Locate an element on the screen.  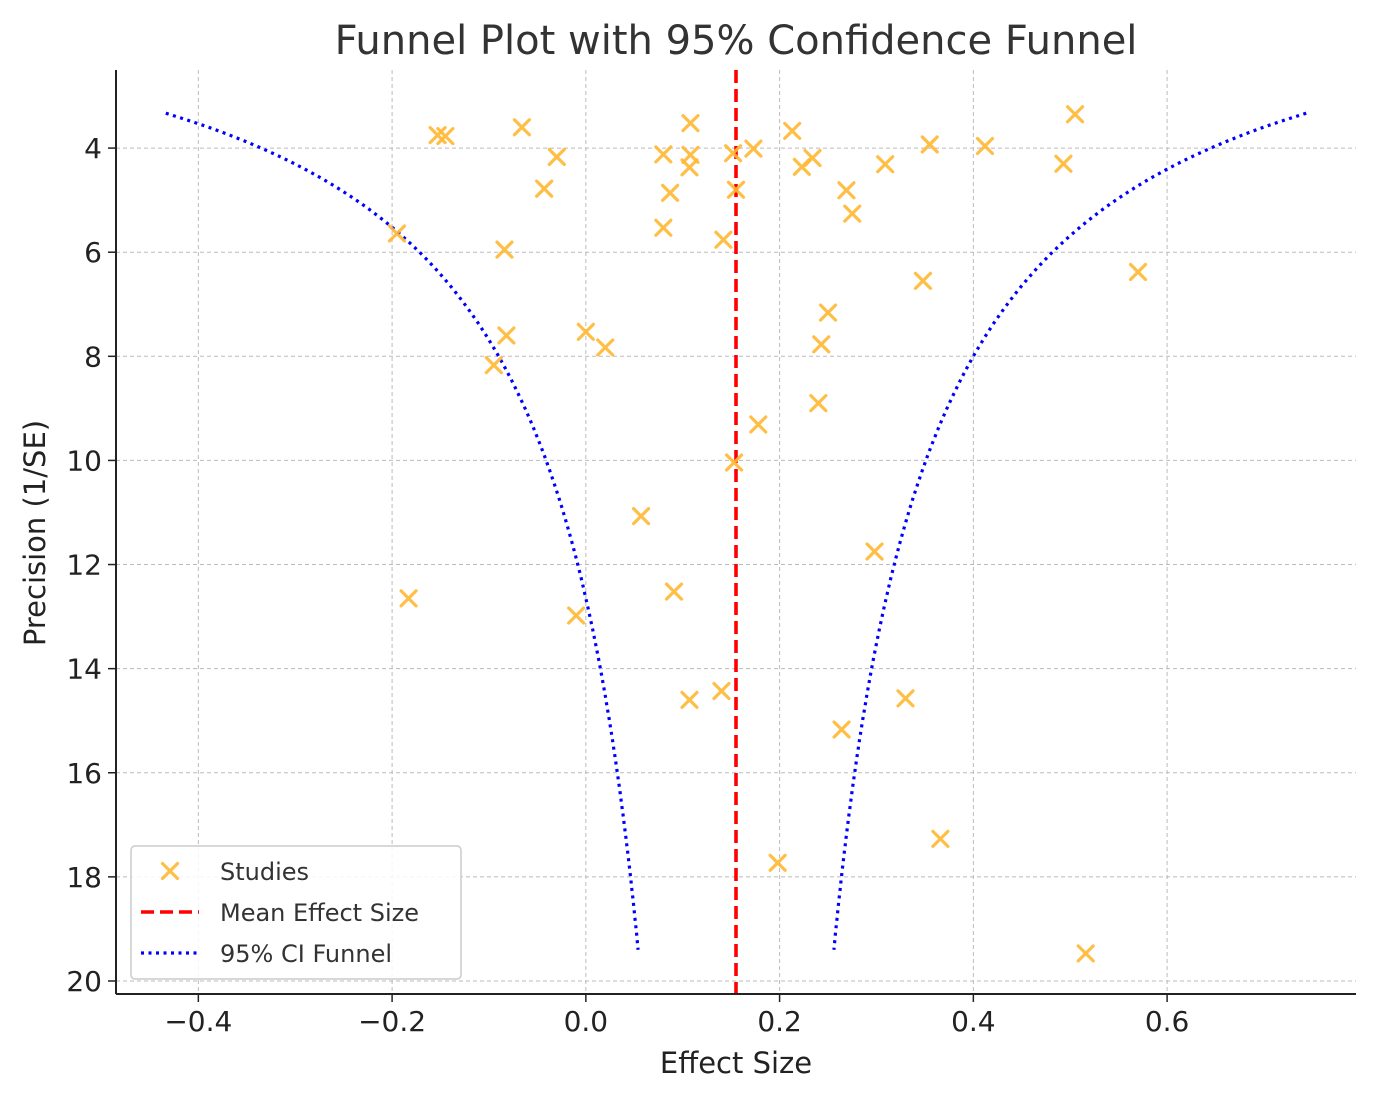
legend-studies-marker is located at coordinates (170, 871).